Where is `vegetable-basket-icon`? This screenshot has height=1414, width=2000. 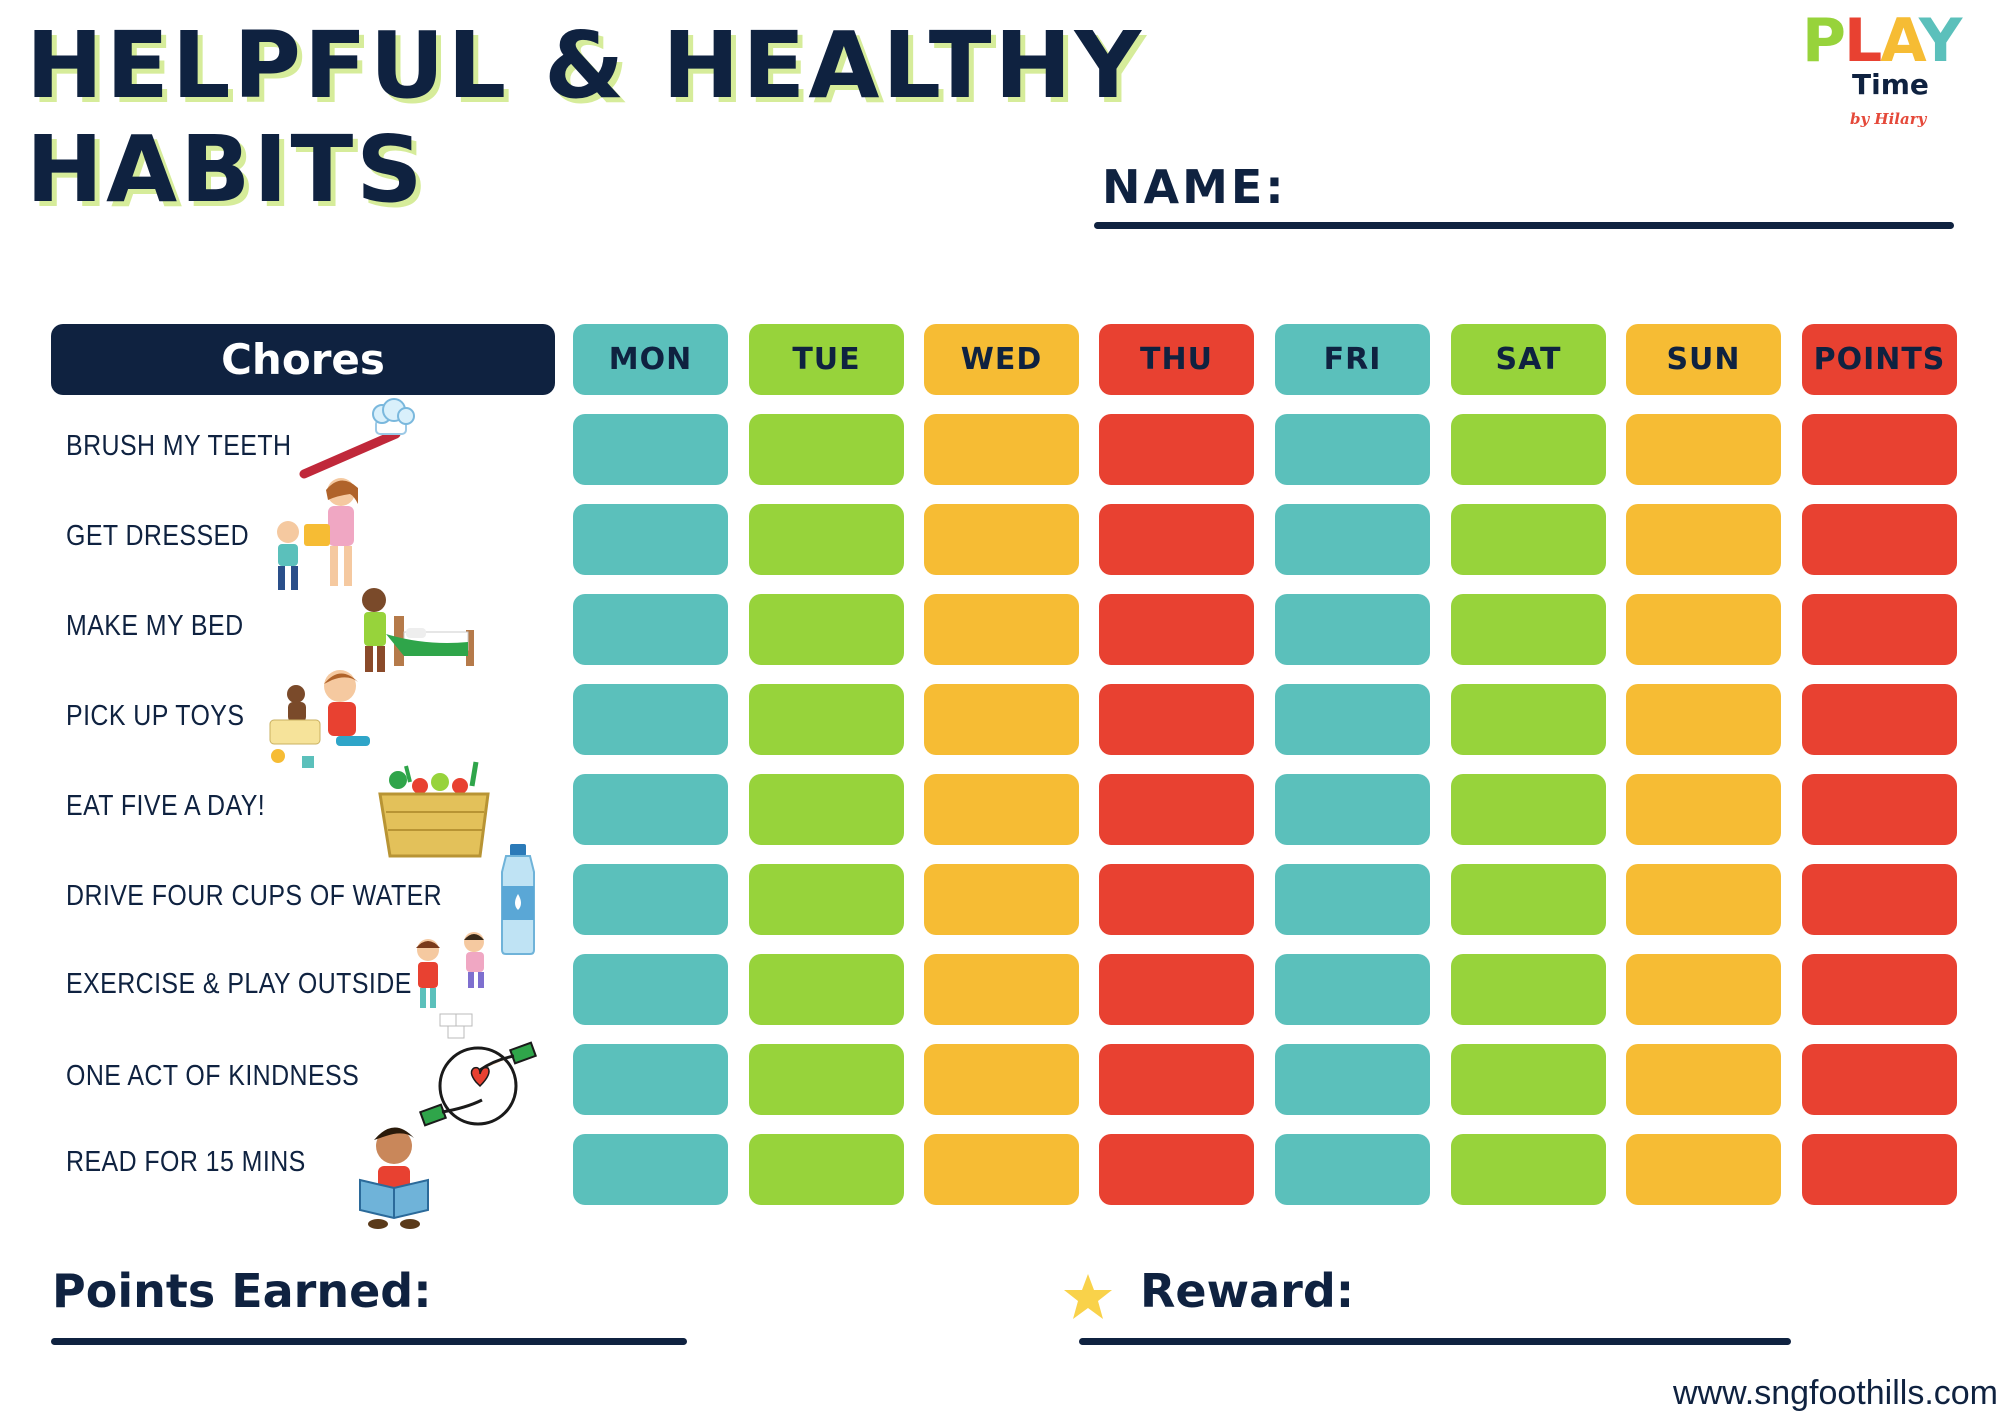 vegetable-basket-icon is located at coordinates (434, 809).